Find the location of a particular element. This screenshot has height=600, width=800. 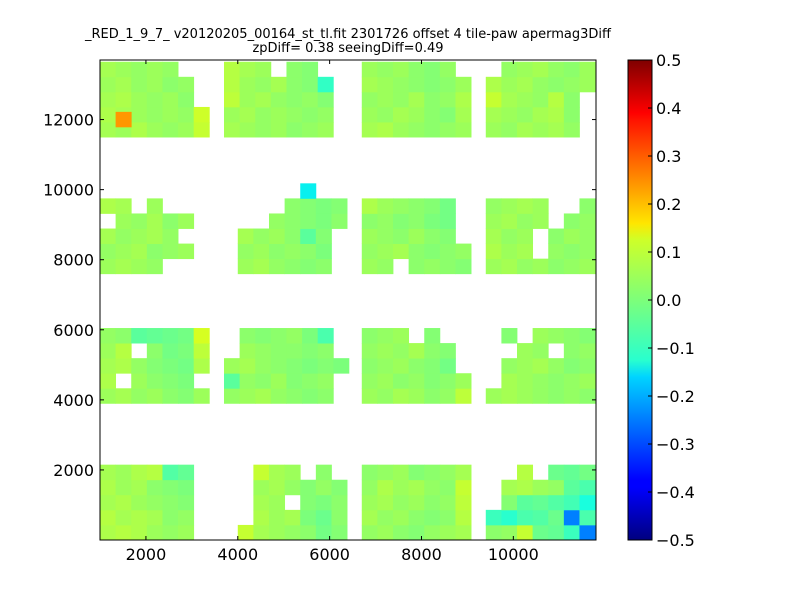

colorbar-tick-label: −0.2 is located at coordinates (675, 396).